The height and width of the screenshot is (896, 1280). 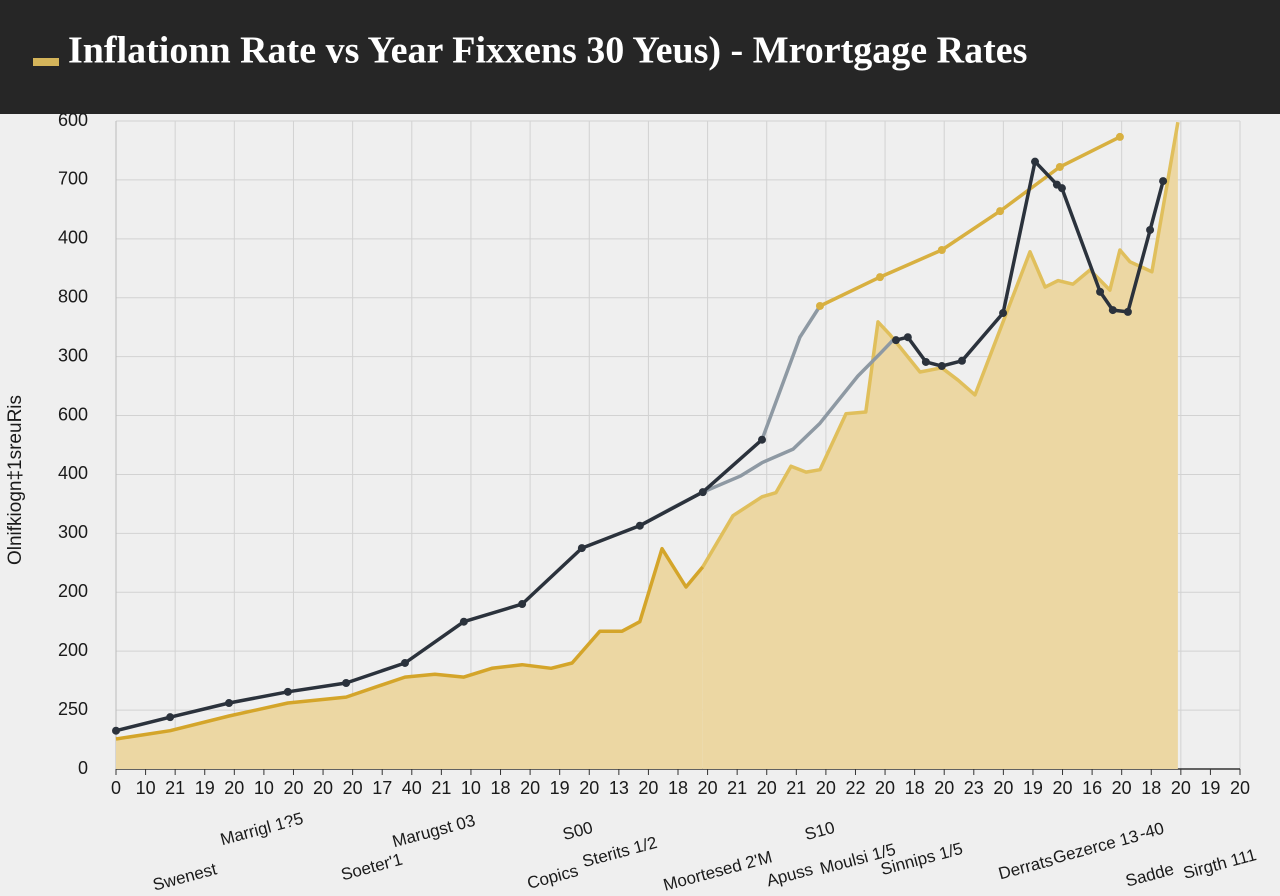 I want to click on x-tick-label: 17, so click(x=382, y=788).